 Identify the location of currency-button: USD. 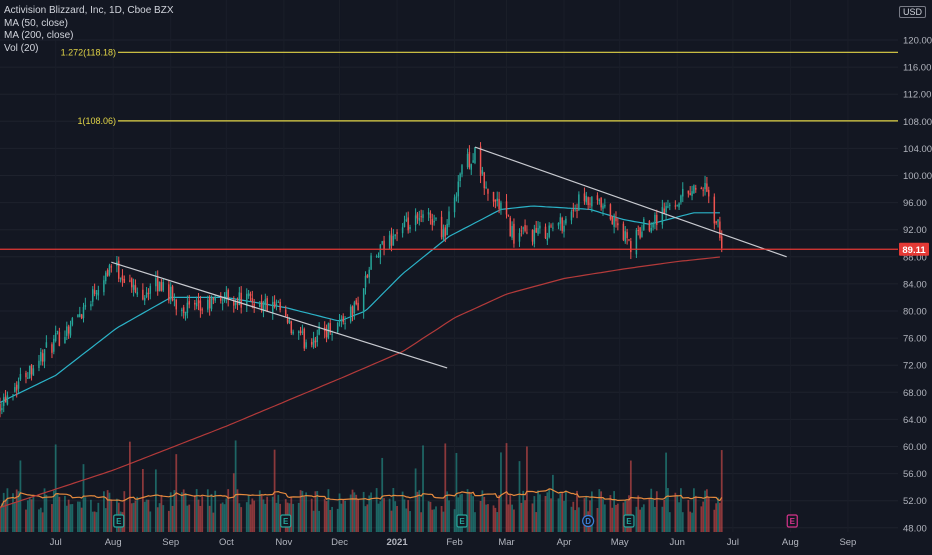
(912, 12).